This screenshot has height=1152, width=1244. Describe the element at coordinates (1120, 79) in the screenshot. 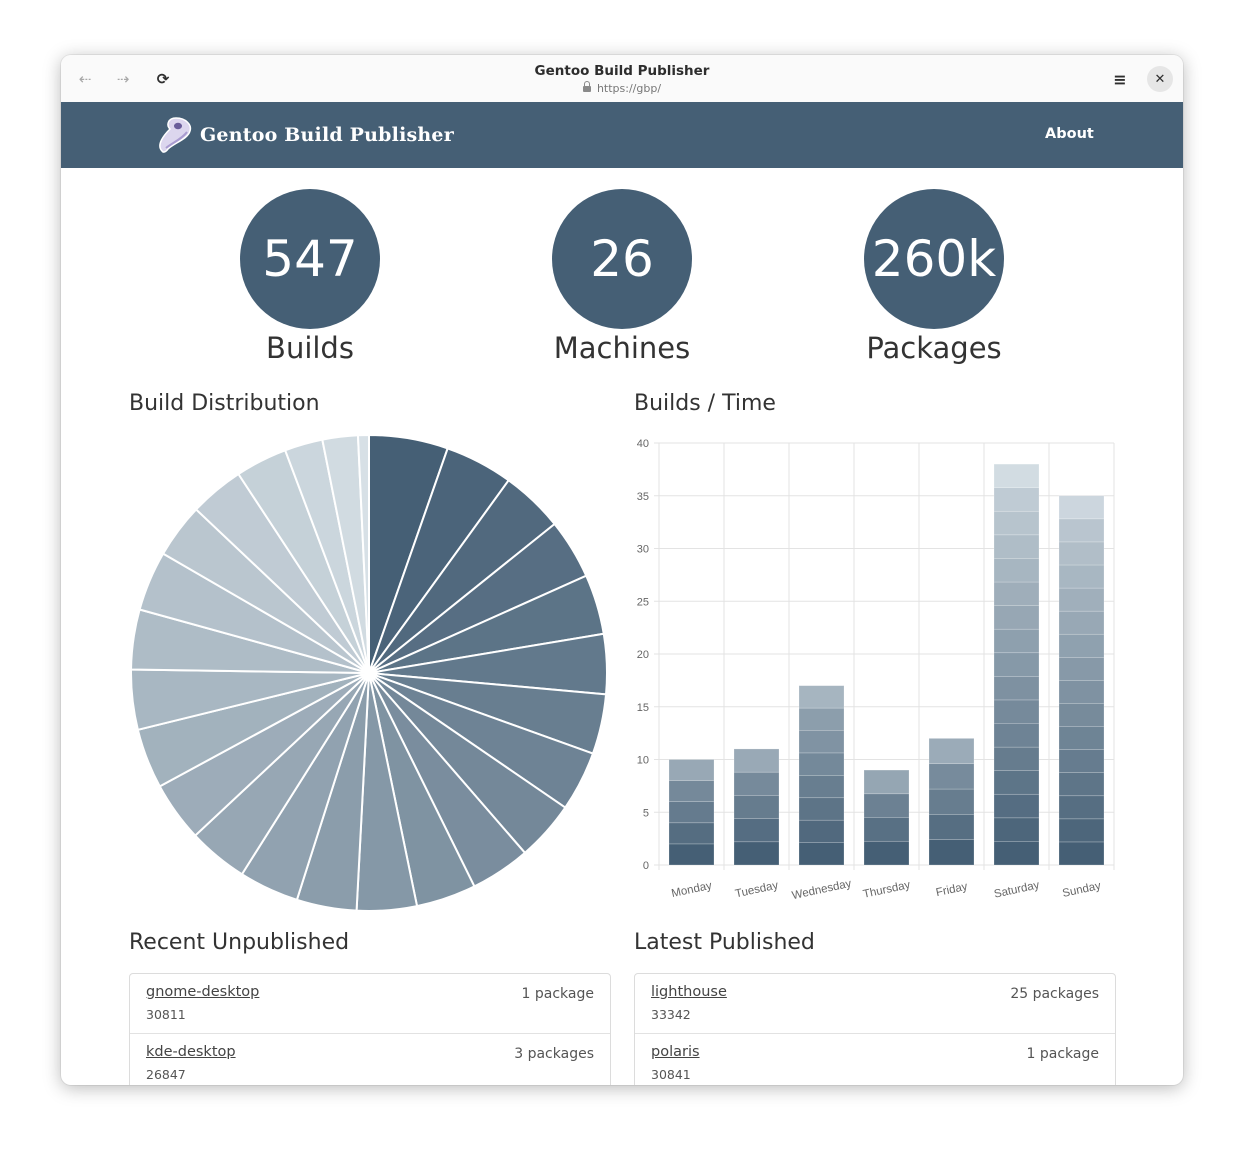

I see `menu-button: ≡` at that location.